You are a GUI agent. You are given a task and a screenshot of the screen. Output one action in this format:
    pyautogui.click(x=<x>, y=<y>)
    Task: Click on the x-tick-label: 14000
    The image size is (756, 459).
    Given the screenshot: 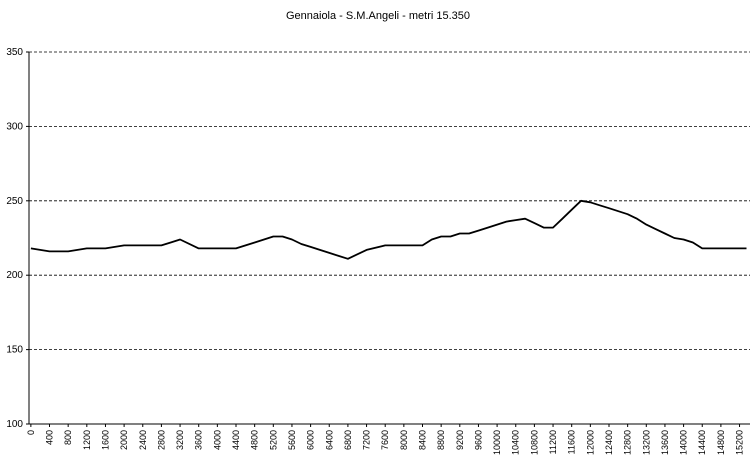 What is the action you would take?
    pyautogui.click(x=684, y=442)
    